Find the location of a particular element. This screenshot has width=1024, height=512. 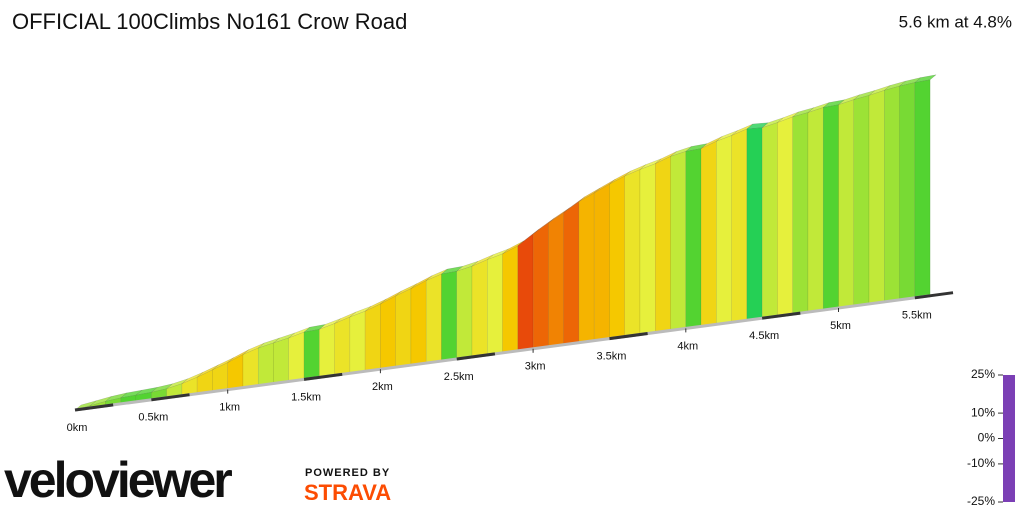

x-tick-label: 2.5km is located at coordinates (459, 377).